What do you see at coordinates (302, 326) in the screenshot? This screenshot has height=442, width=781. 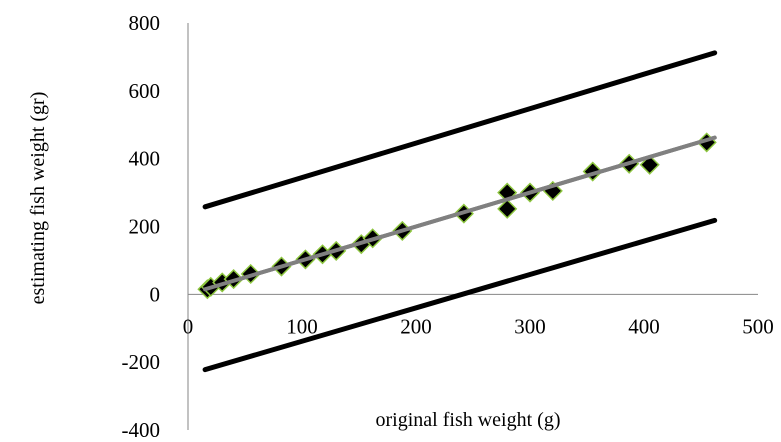 I see `x-tick-label: 100` at bounding box center [302, 326].